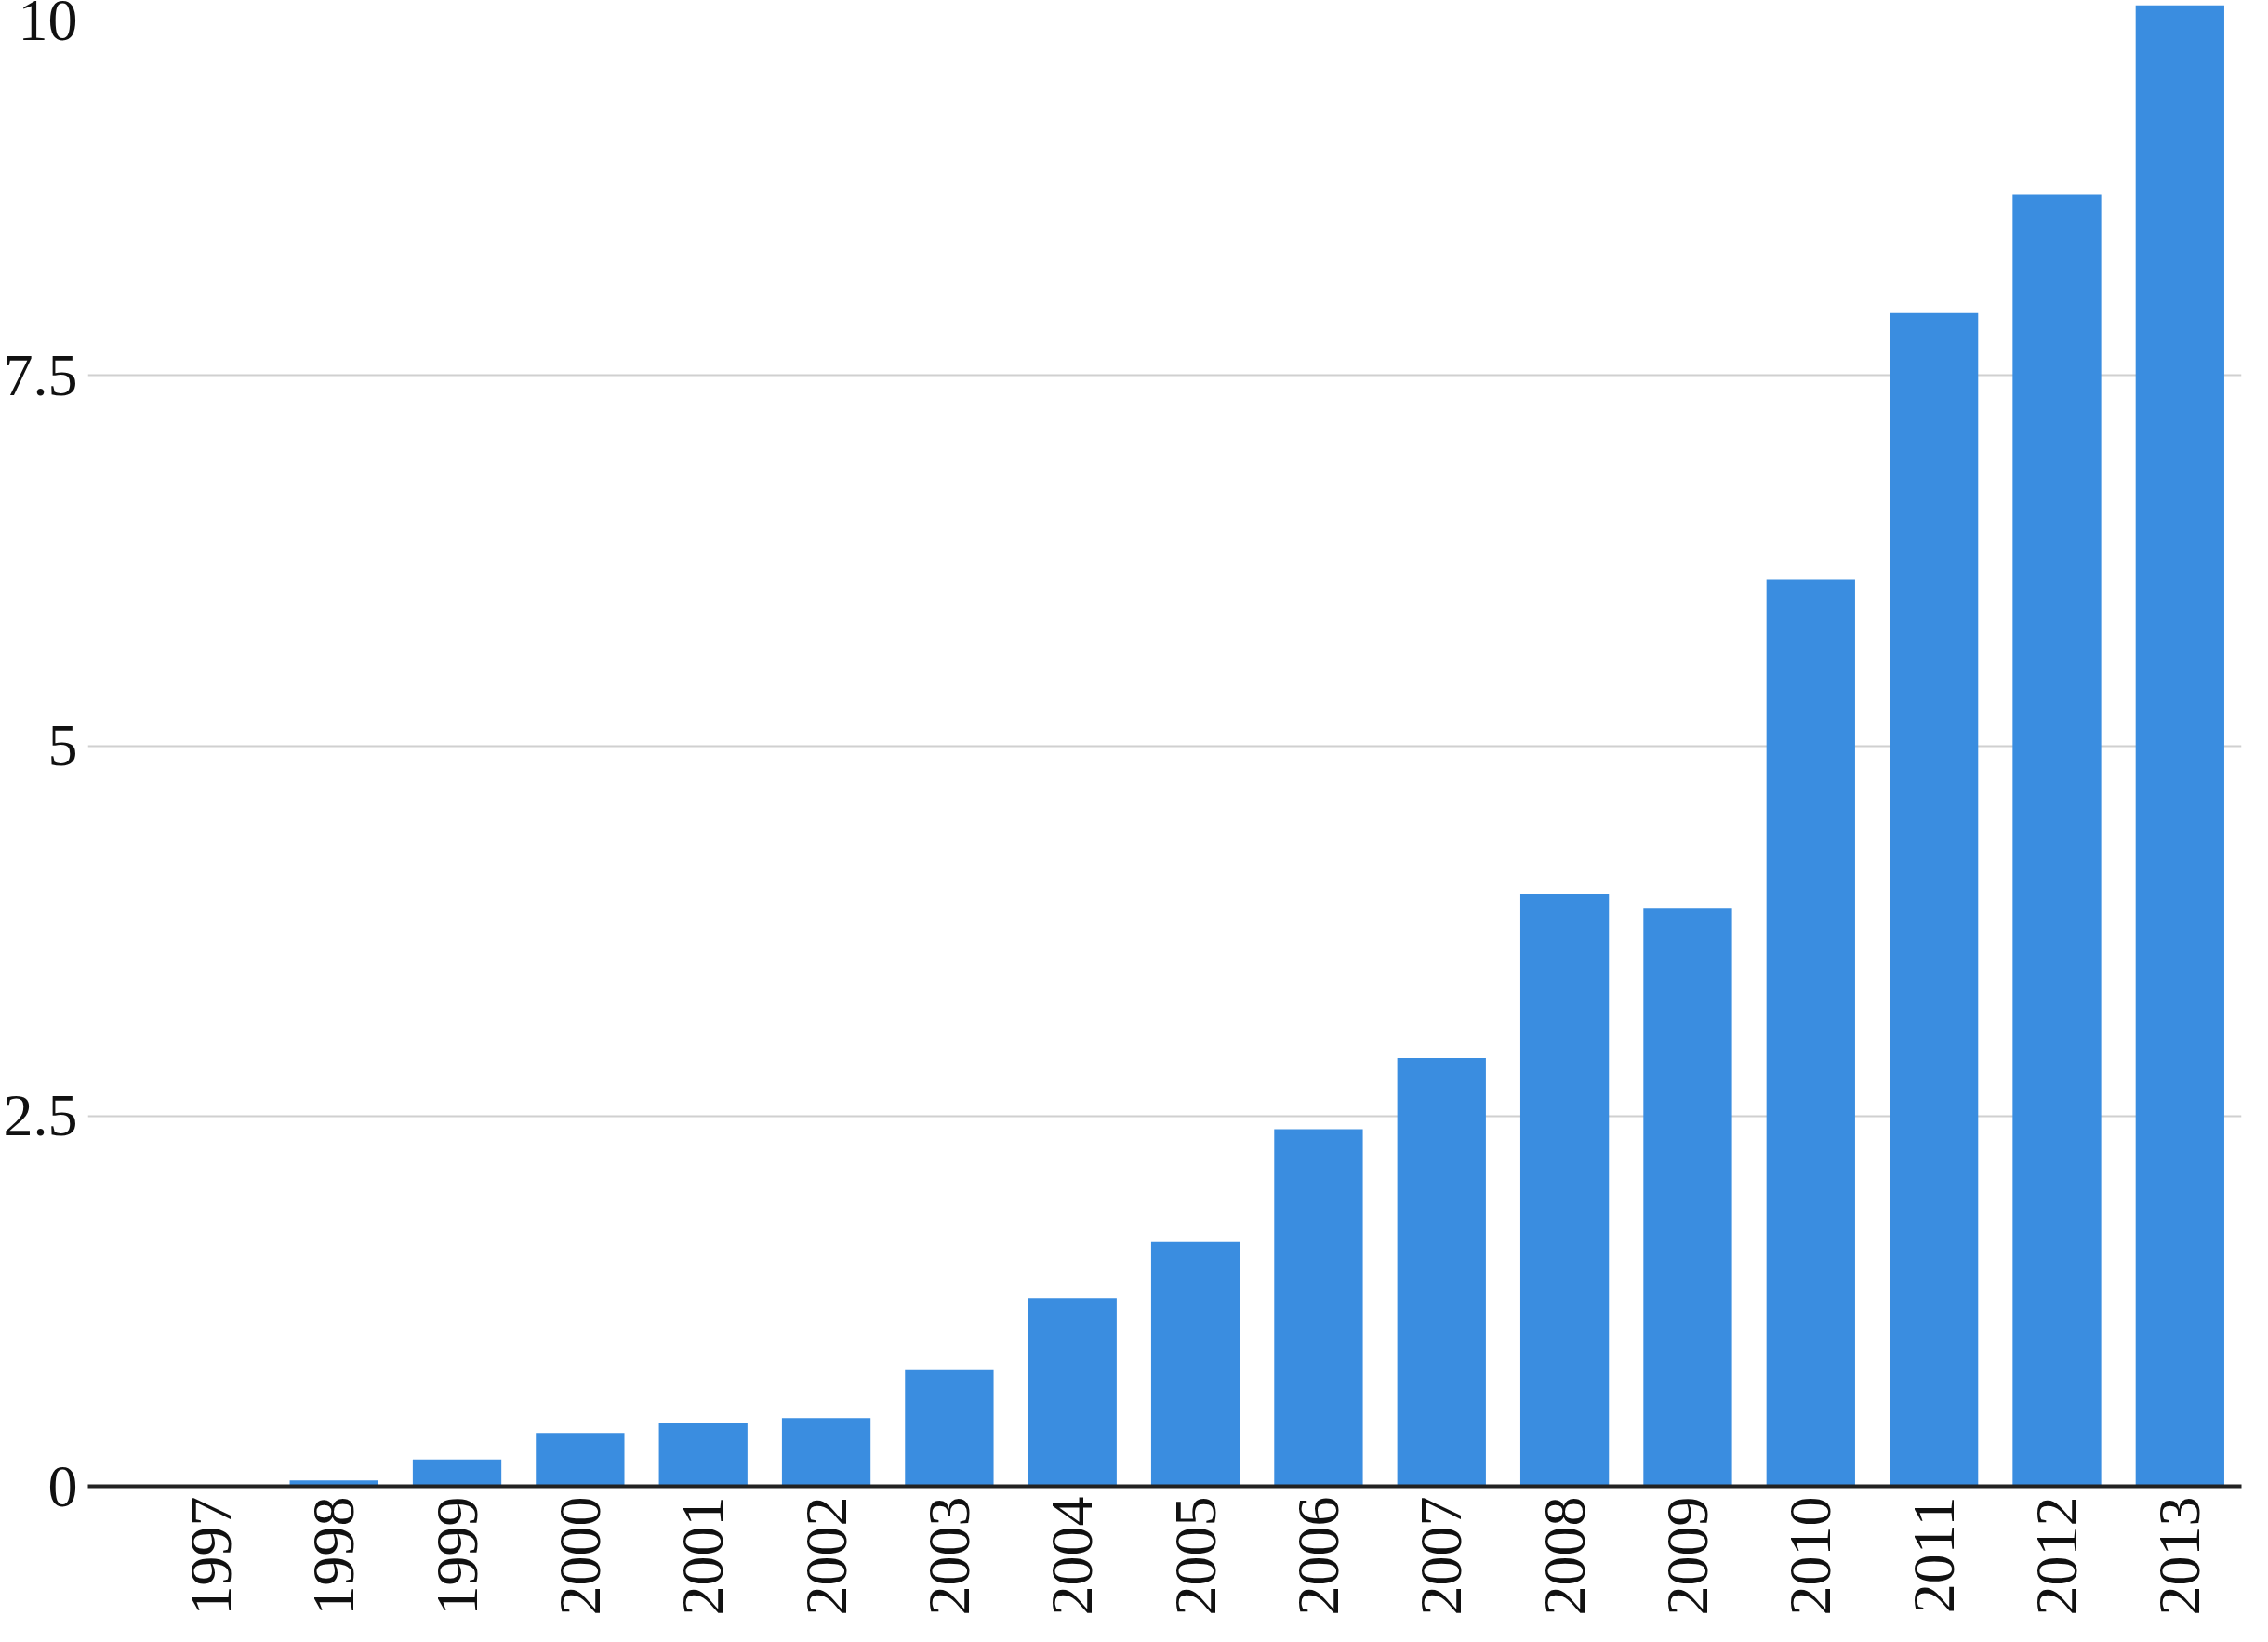 This screenshot has width=2268, height=1642. What do you see at coordinates (210, 1556) in the screenshot?
I see `x-tick-label: 1997` at bounding box center [210, 1556].